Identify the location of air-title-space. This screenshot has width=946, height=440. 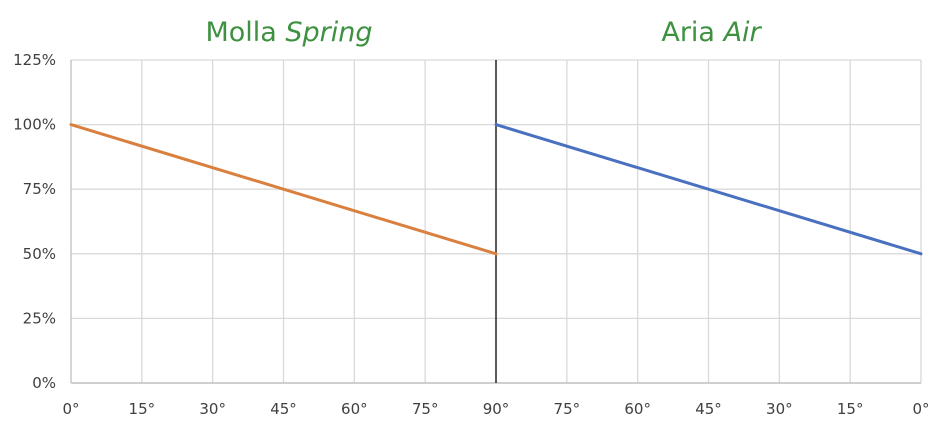
(719, 32).